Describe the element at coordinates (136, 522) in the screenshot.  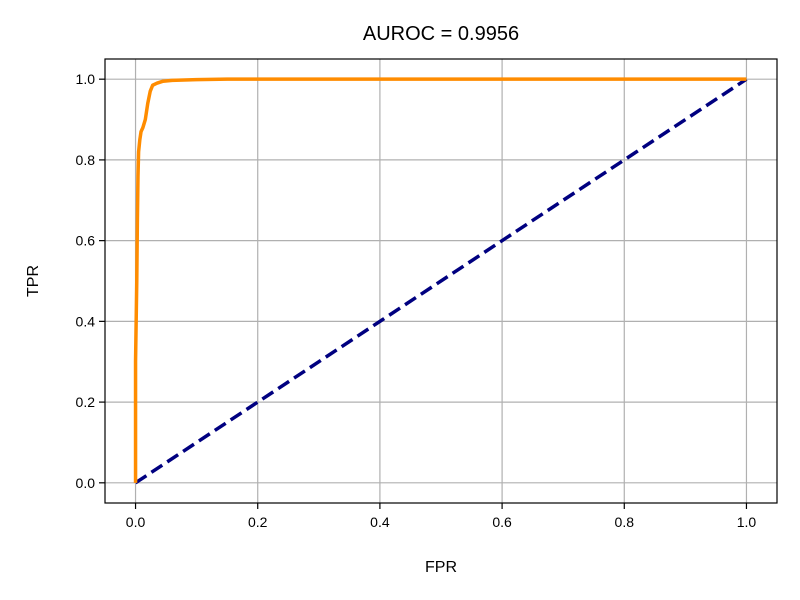
I see `x-tick-label: 0.0` at that location.